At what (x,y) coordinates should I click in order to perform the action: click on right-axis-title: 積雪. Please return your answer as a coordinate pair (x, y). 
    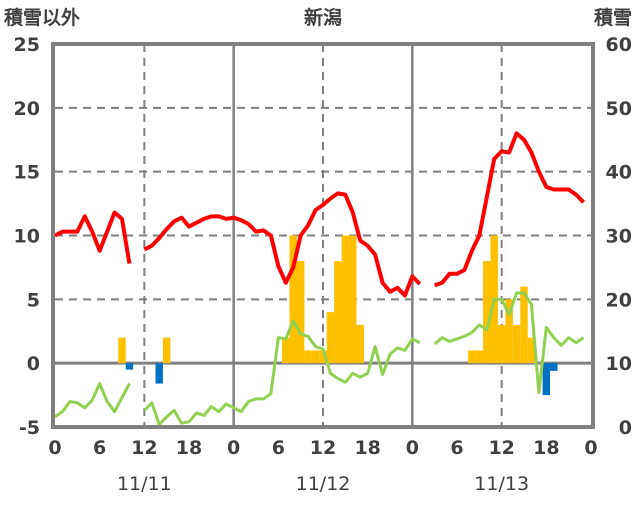
    Looking at the image, I should click on (613, 17).